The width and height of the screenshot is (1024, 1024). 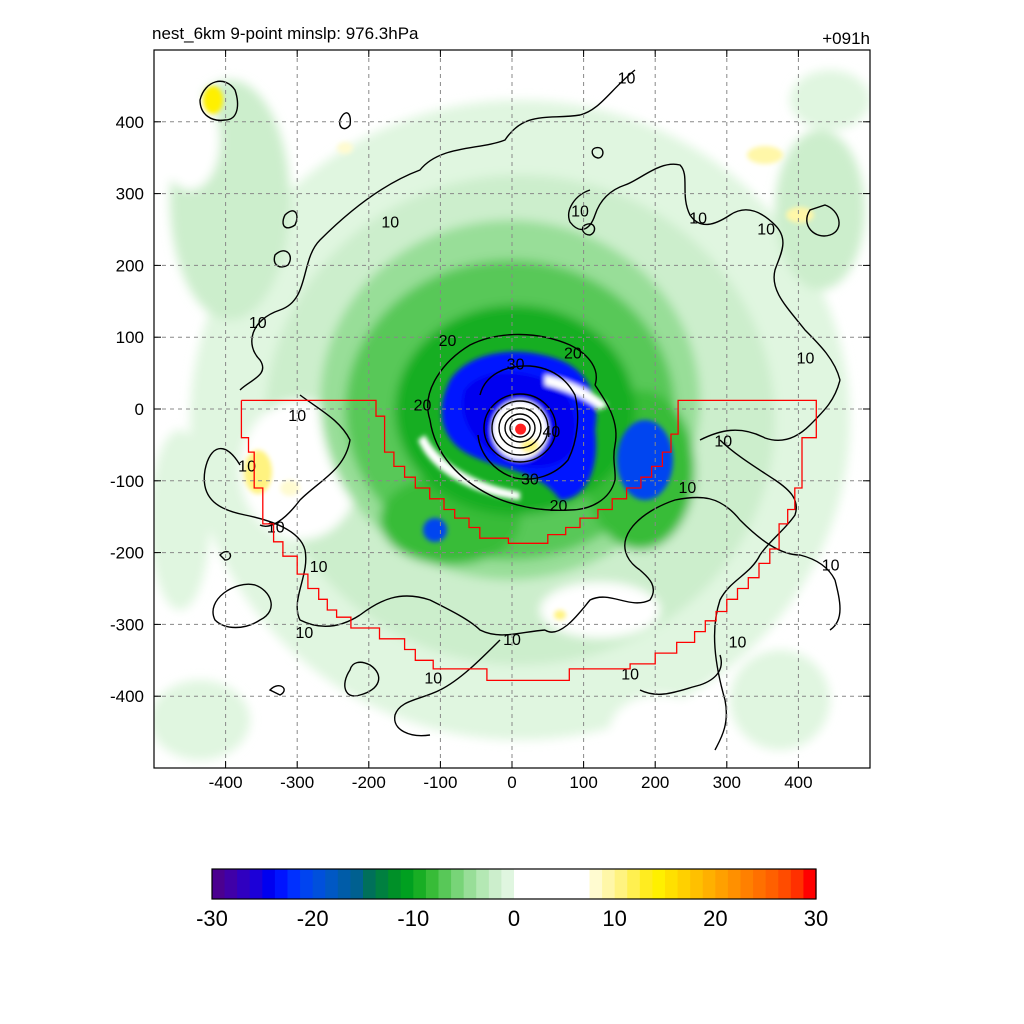 What do you see at coordinates (521, 429) in the screenshot?
I see `storm-center-marker` at bounding box center [521, 429].